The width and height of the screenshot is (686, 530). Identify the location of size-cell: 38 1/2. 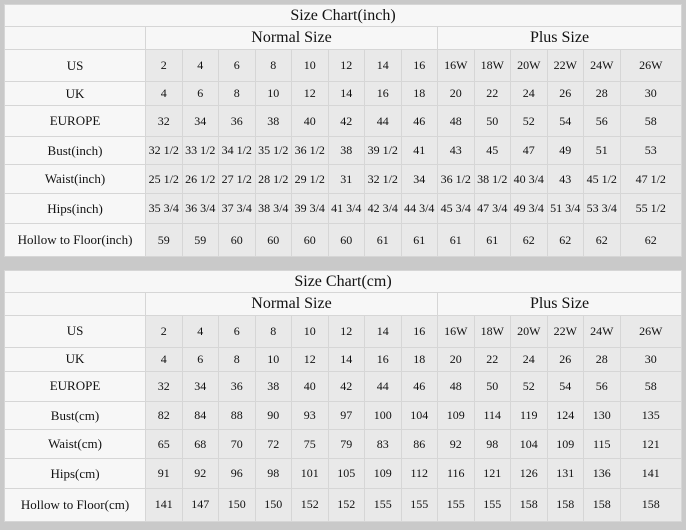
(492, 179).